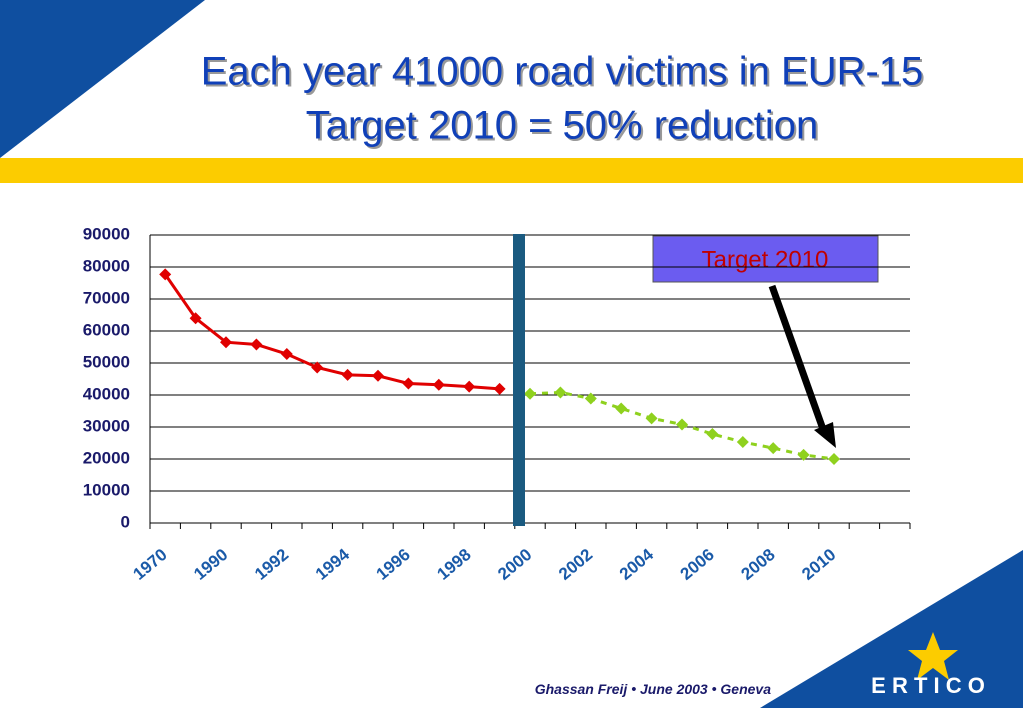 The height and width of the screenshot is (713, 1023). I want to click on x-tick-label: 2004, so click(637, 564).